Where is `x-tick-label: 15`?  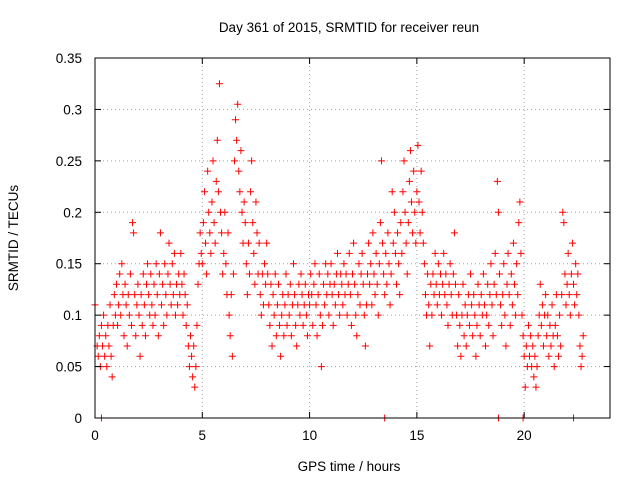 x-tick-label: 15 is located at coordinates (416, 435).